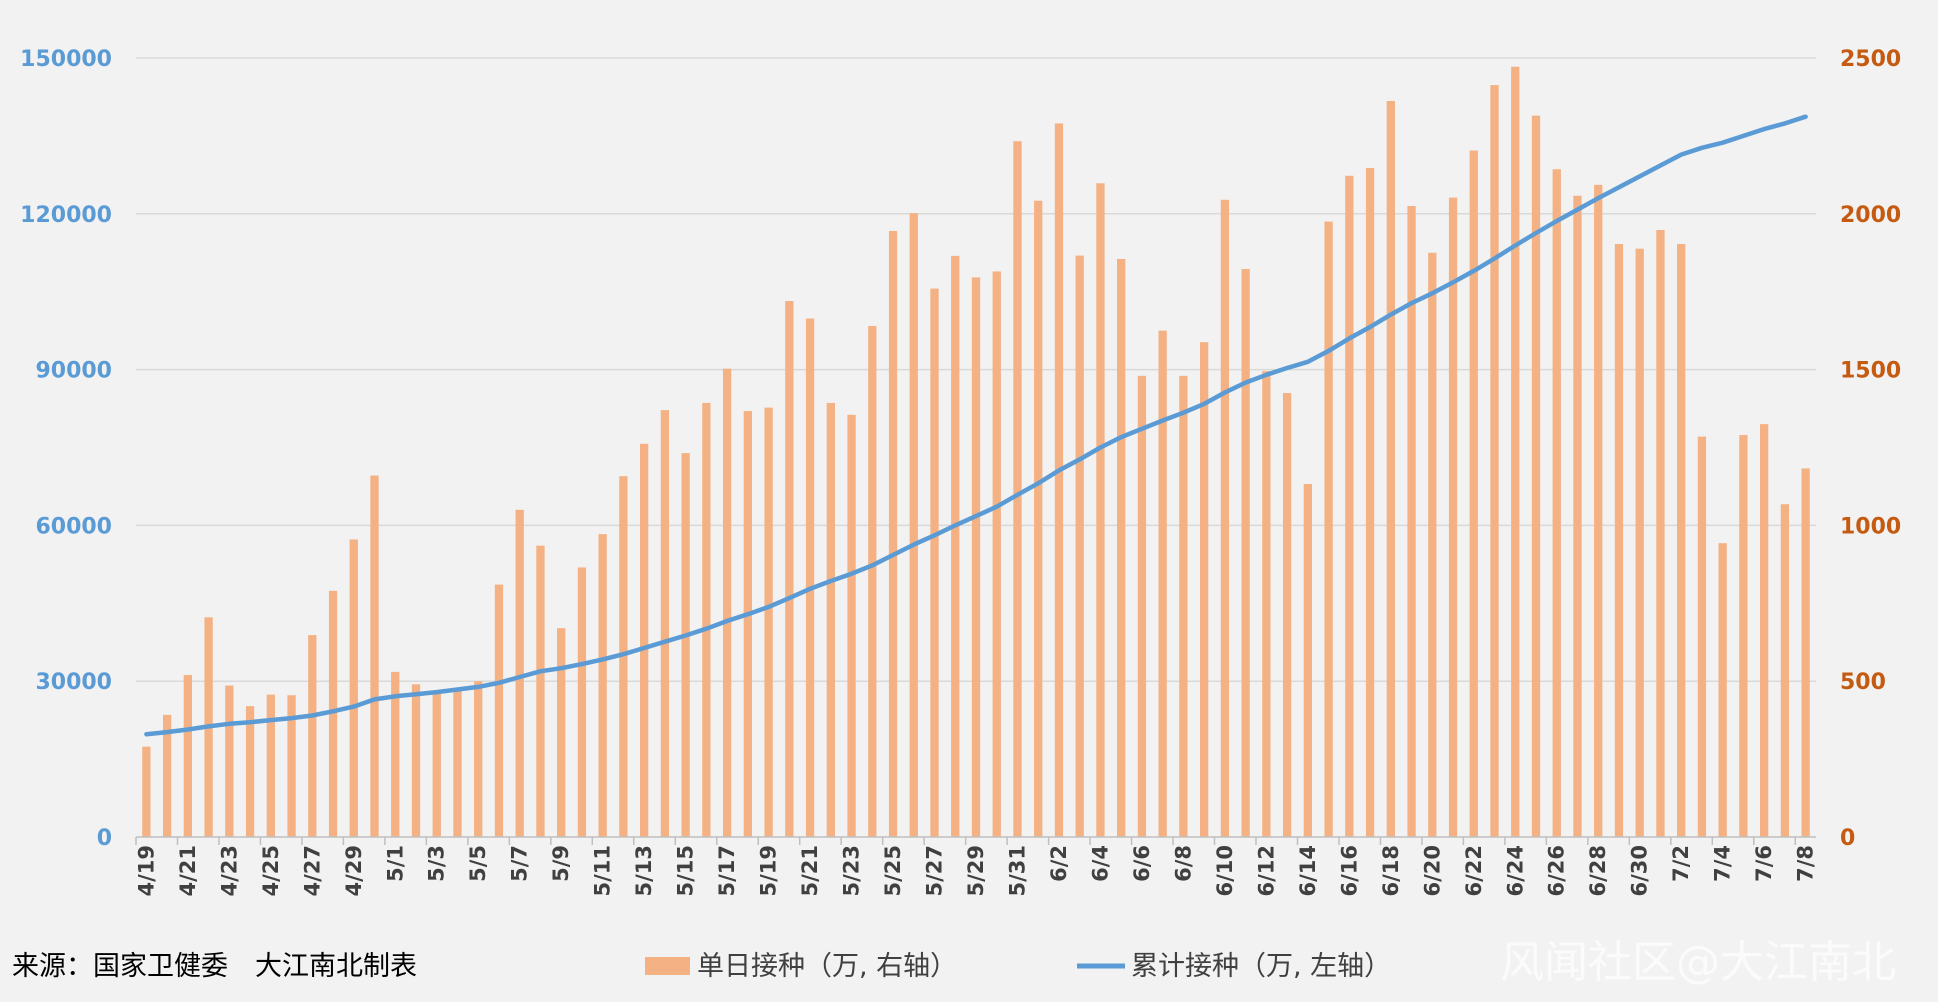  What do you see at coordinates (1515, 871) in the screenshot?
I see `x-tick-label: 6/24` at bounding box center [1515, 871].